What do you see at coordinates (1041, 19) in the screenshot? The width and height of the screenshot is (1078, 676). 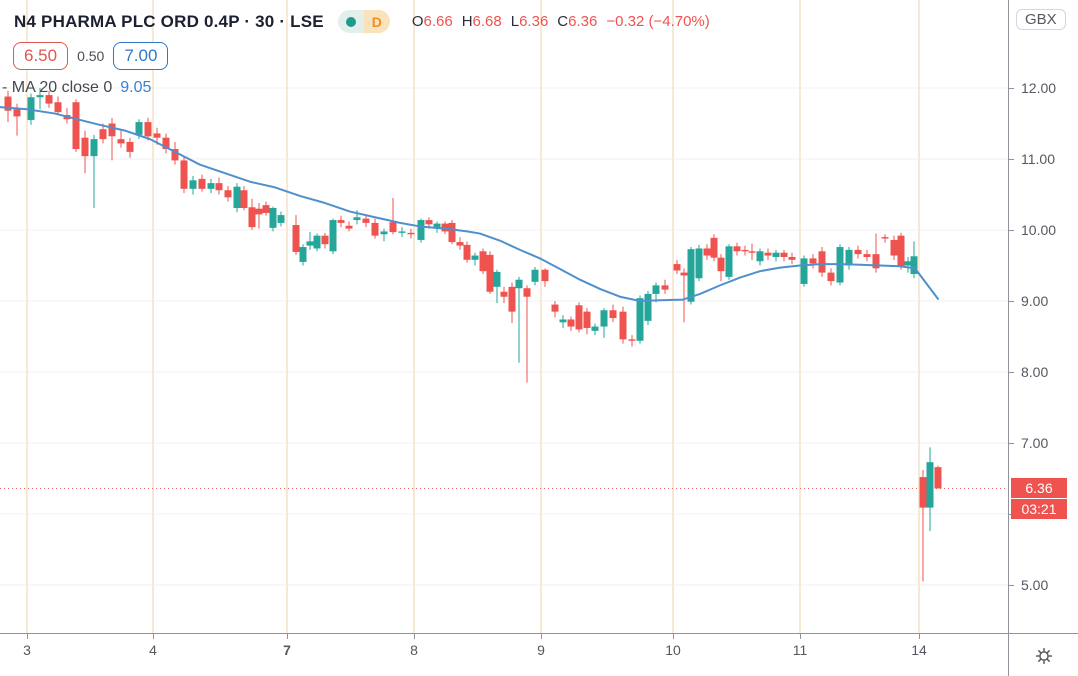 I see `currency-badge: GBX` at bounding box center [1041, 19].